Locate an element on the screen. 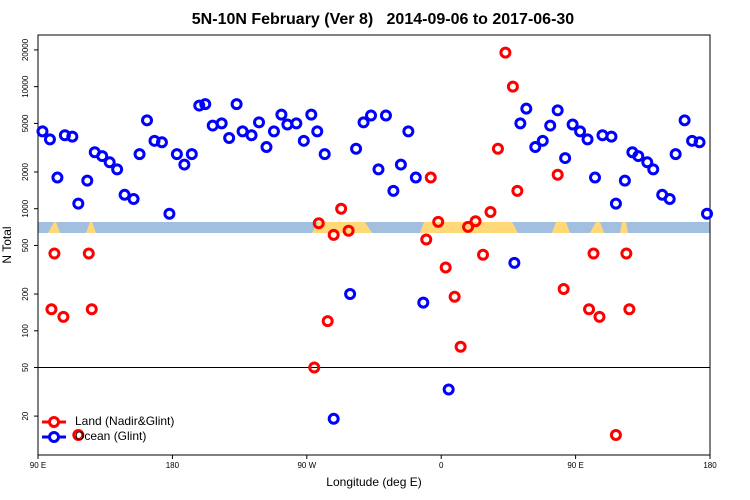 The image size is (750, 500). legend-label: Land (Nadir&Glint) is located at coordinates (124, 421).